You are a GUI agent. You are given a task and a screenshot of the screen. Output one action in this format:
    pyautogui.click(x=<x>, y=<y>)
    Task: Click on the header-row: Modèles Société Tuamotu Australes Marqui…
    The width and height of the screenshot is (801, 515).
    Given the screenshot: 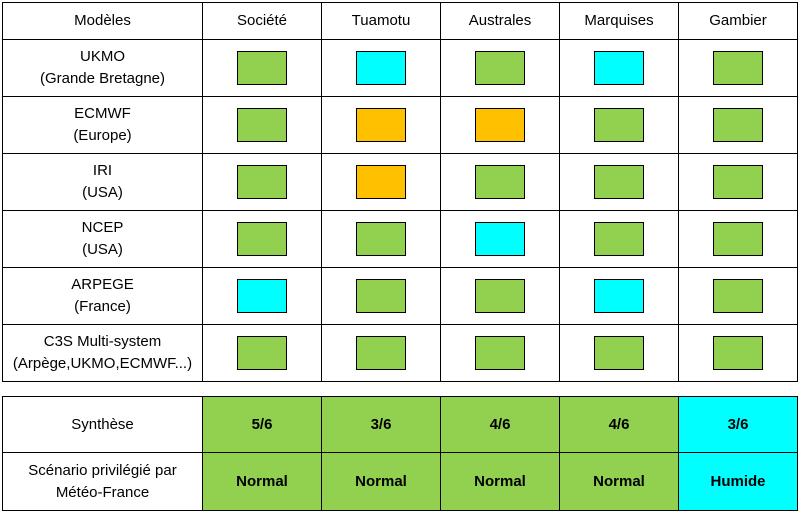 What is the action you would take?
    pyautogui.click(x=400, y=21)
    